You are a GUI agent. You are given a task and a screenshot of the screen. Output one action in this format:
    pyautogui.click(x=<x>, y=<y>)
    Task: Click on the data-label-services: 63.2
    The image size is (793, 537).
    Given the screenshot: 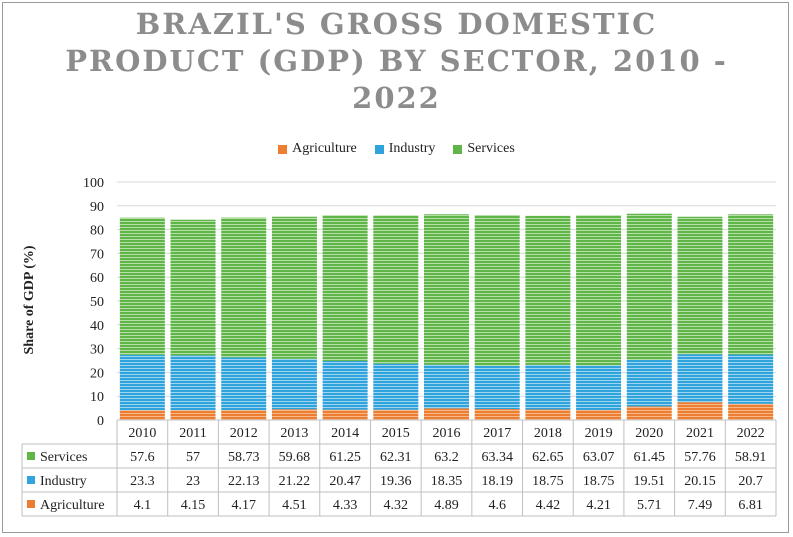 What is the action you would take?
    pyautogui.click(x=446, y=457)
    